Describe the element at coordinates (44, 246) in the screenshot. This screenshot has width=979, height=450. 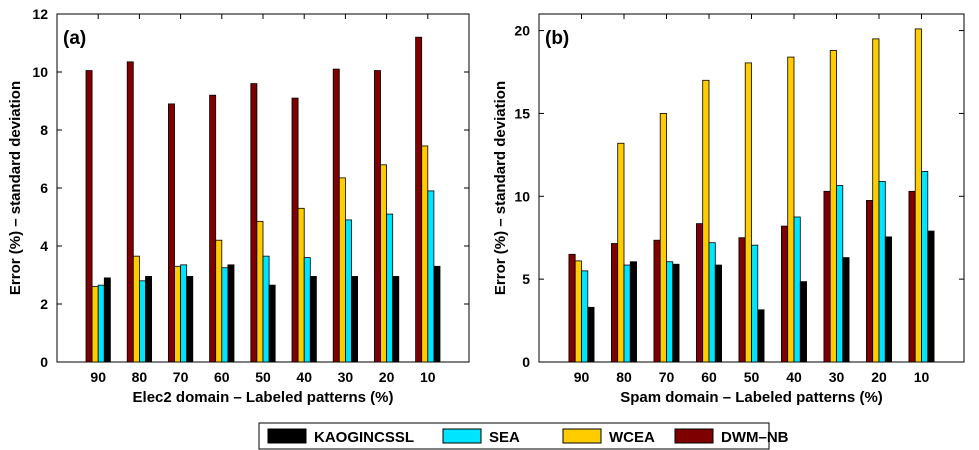
I see `y-tick-label: 4` at that location.